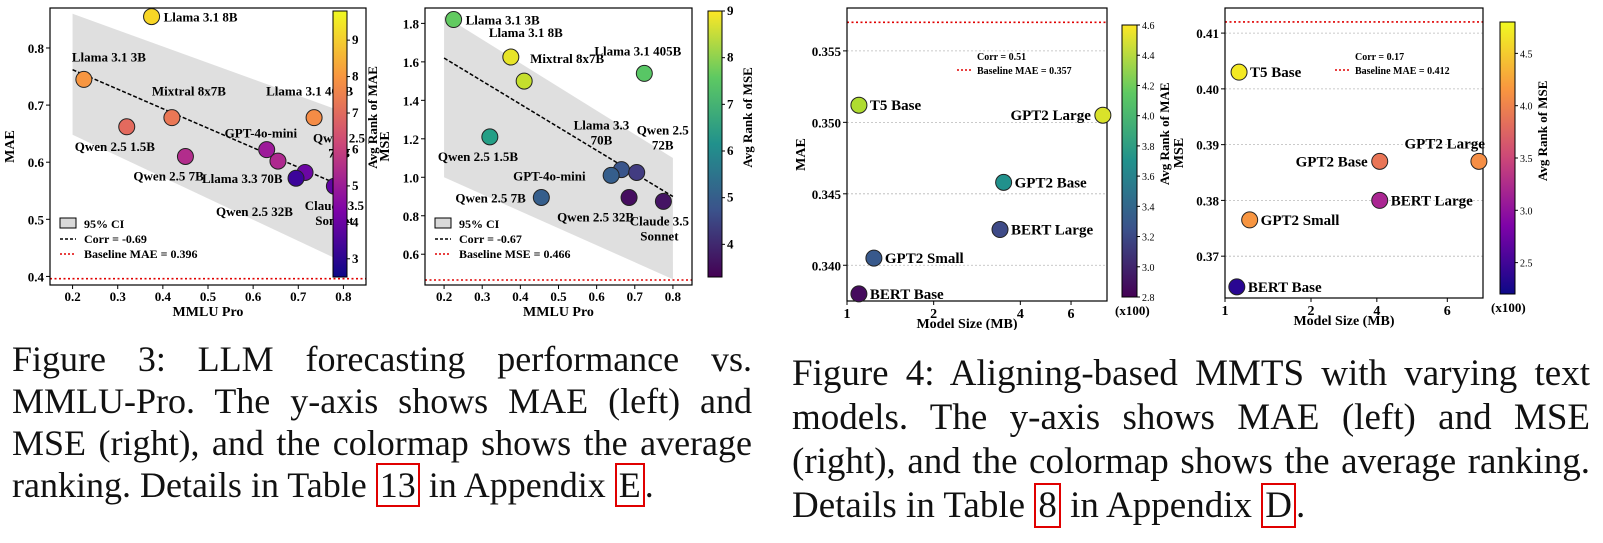  What do you see at coordinates (411, 23) in the screenshot?
I see `y-tick-label: 1.8` at bounding box center [411, 23].